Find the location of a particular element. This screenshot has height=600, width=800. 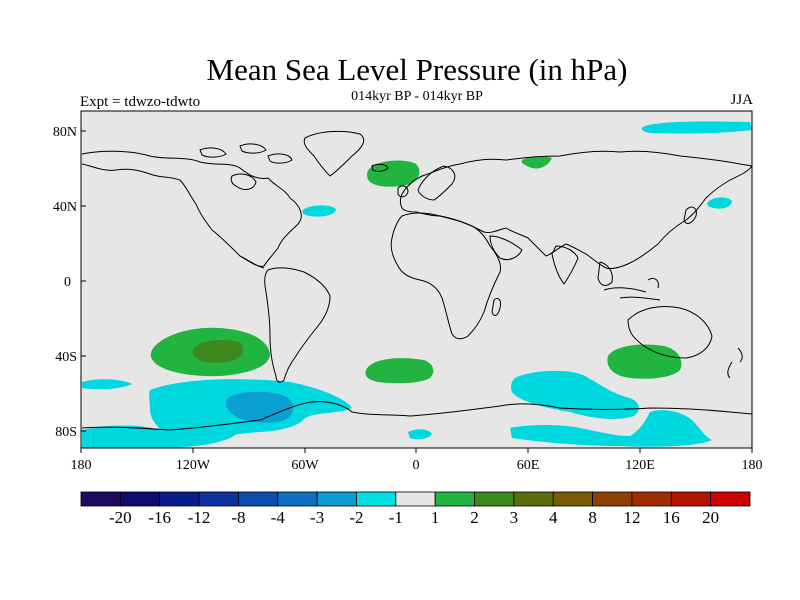

coastline-new-zealand is located at coordinates (735, 363).